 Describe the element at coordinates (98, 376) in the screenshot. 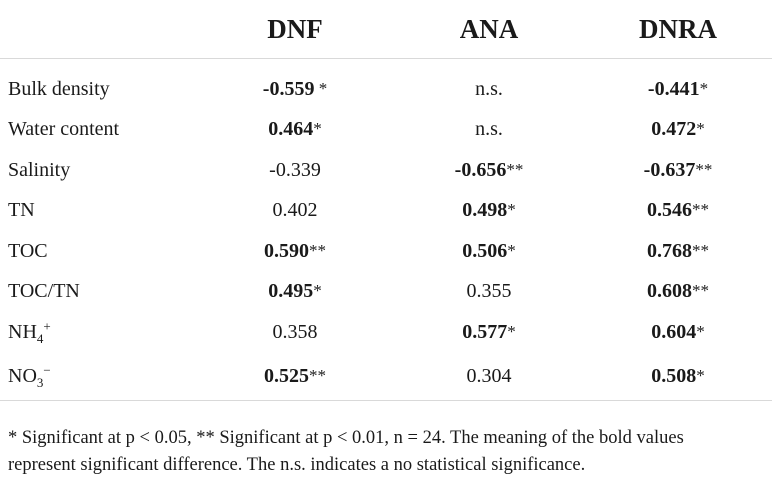

I see `row-label: NO3−` at that location.